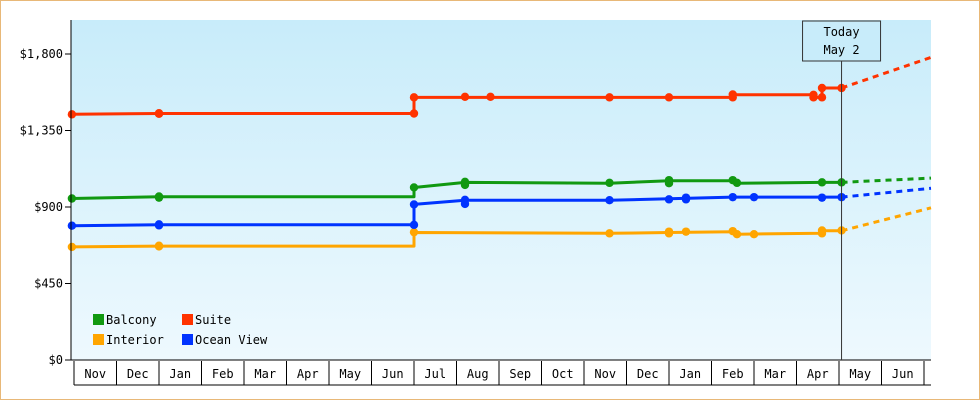 The height and width of the screenshot is (400, 980). What do you see at coordinates (456, 211) in the screenshot?
I see `series-line-ocean-view` at bounding box center [456, 211].